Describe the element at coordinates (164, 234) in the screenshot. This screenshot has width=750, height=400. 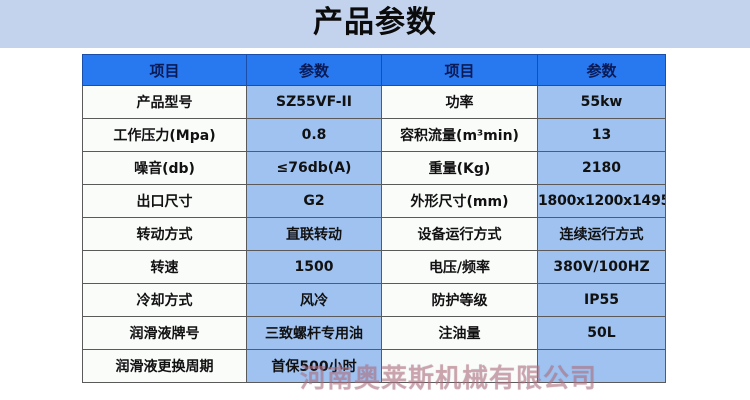
I see `param-label: 转动方式` at that location.